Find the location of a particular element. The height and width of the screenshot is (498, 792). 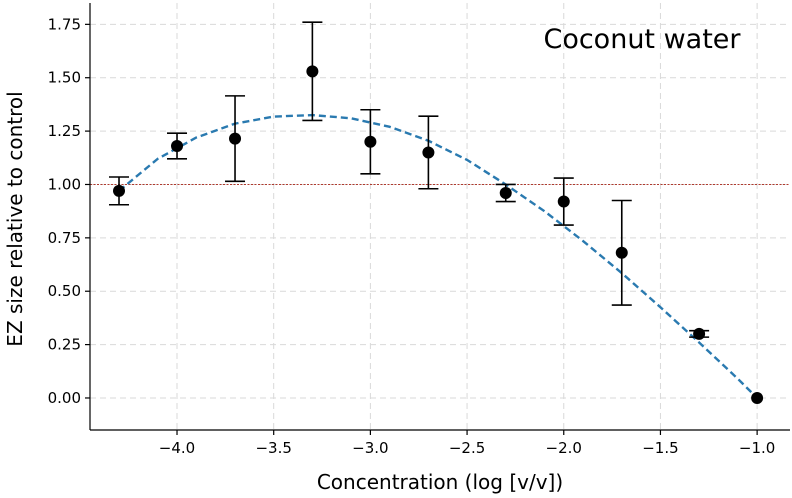

y-tick-label: 1.75 is located at coordinates (64, 24).